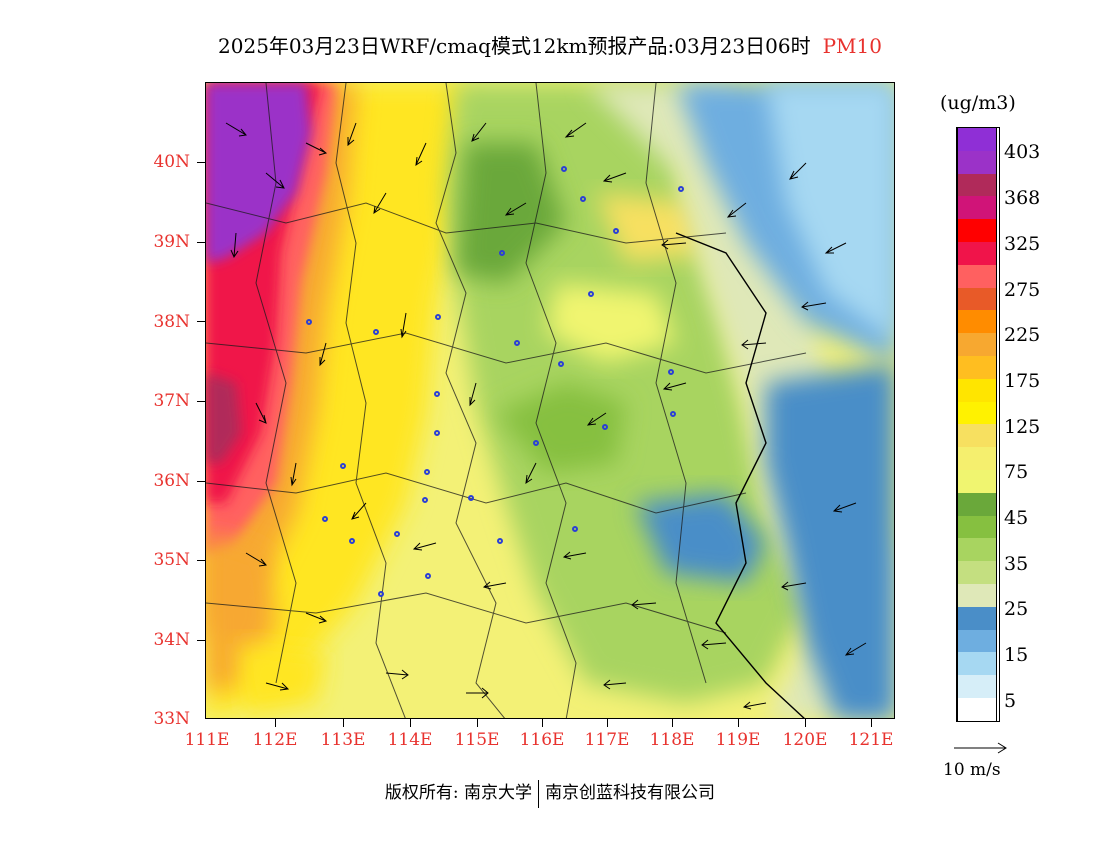  What do you see at coordinates (607, 740) in the screenshot?
I see `lon-label-117e: 117E` at bounding box center [607, 740].